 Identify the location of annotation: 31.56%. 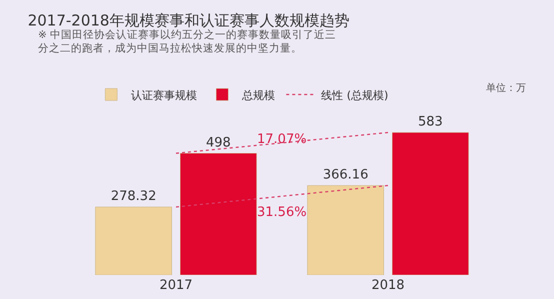
(282, 212).